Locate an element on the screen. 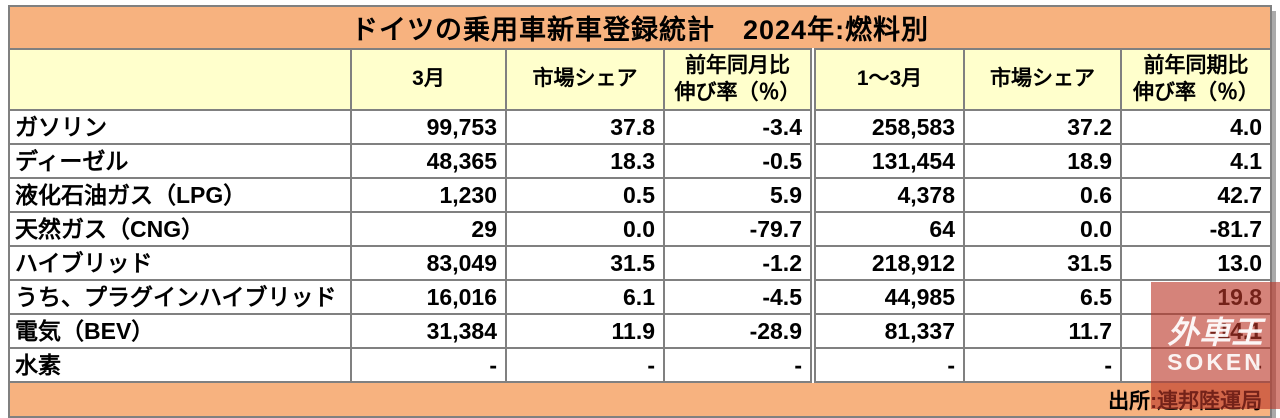 The image size is (1280, 418). table-row-diesel: ディーゼル 48,365 18.3 -0.5 131,454 18.9 4.1 is located at coordinates (640, 161).